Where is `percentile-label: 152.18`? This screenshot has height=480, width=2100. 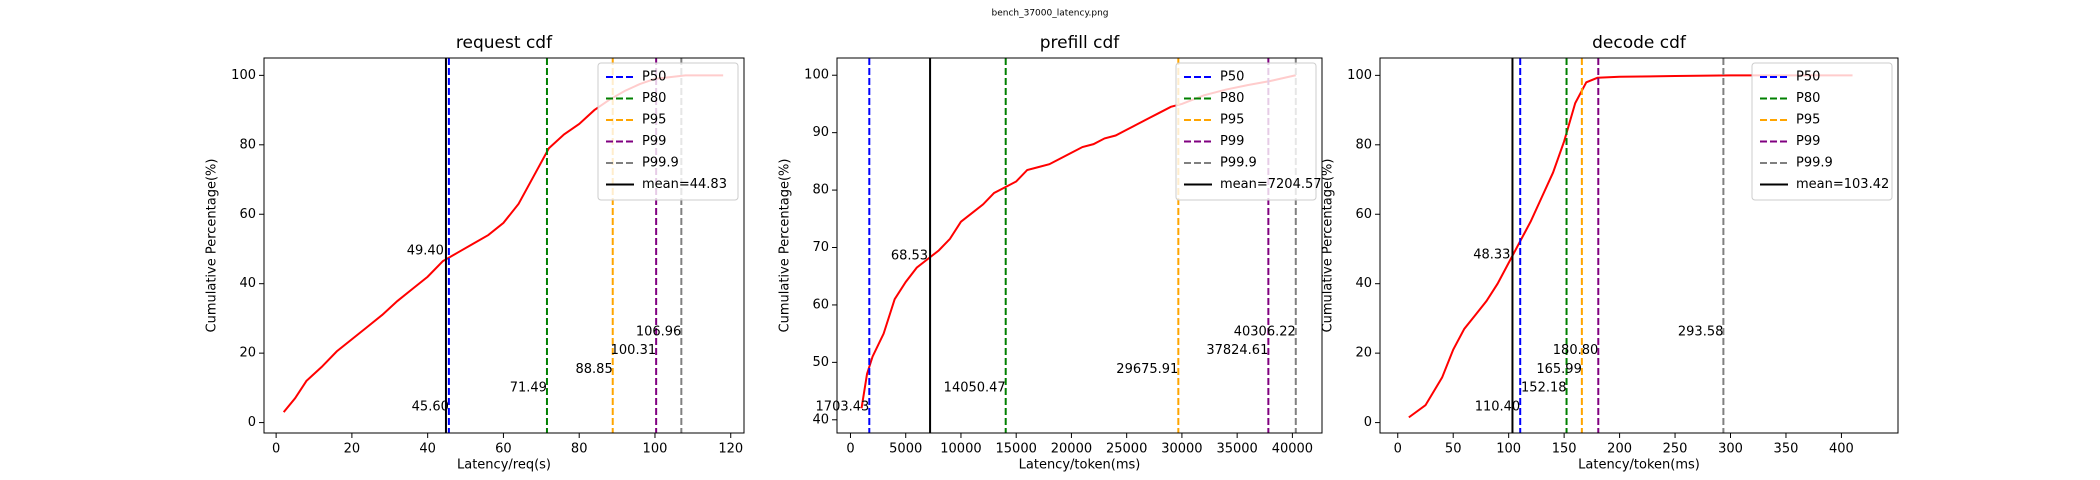
percentile-label: 152.18 is located at coordinates (1544, 388).